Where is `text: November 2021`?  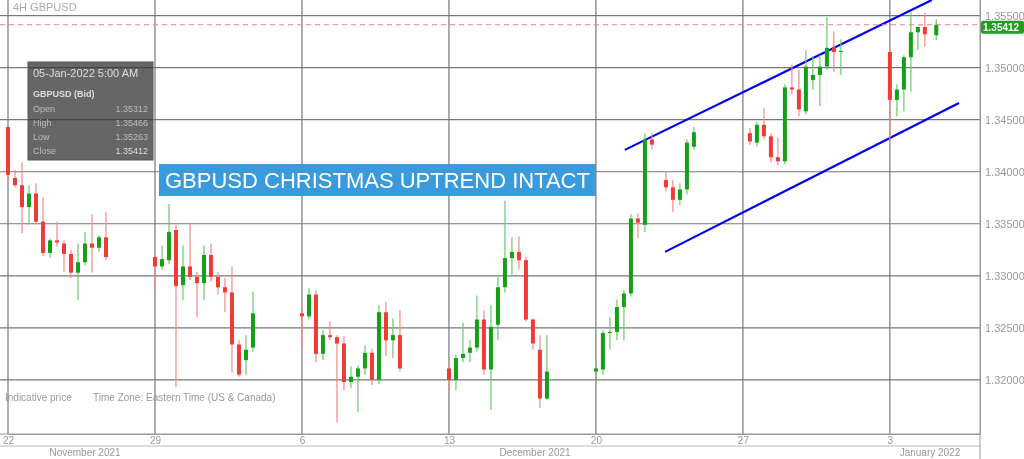 text: November 2021 is located at coordinates (85, 452).